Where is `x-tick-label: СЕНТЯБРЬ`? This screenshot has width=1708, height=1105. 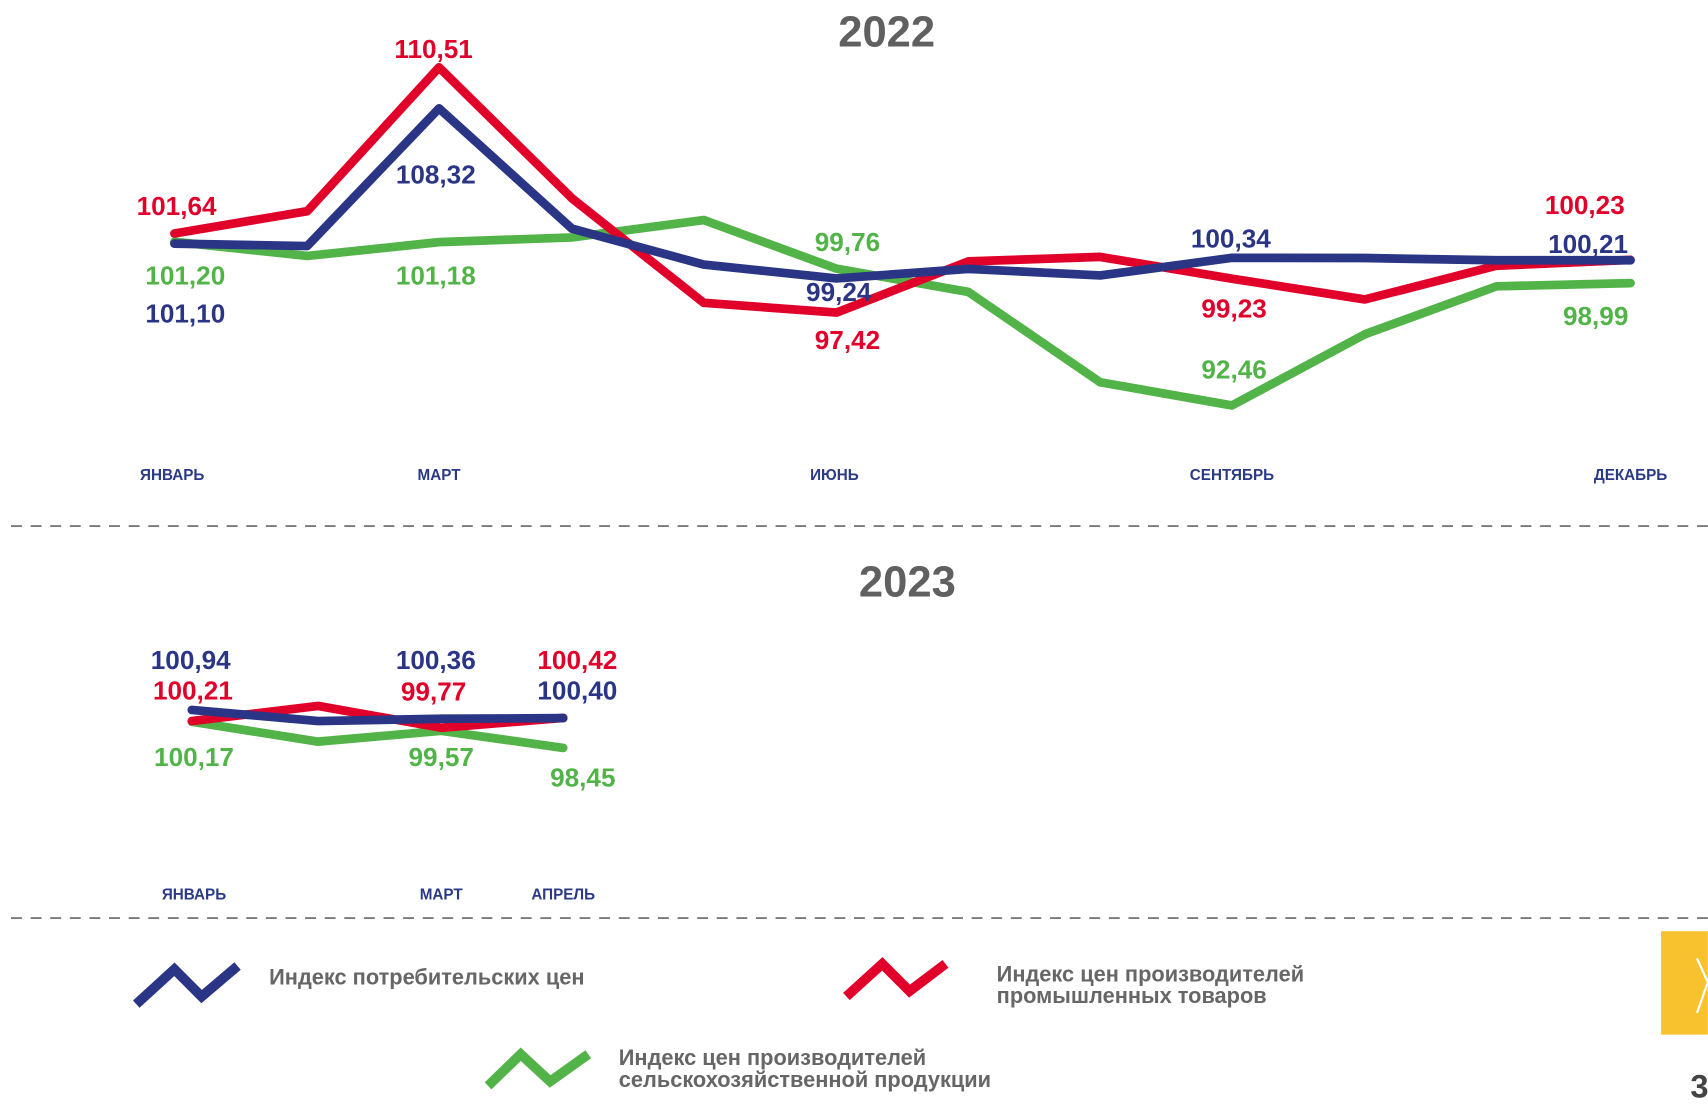 x-tick-label: СЕНТЯБРЬ is located at coordinates (1232, 475).